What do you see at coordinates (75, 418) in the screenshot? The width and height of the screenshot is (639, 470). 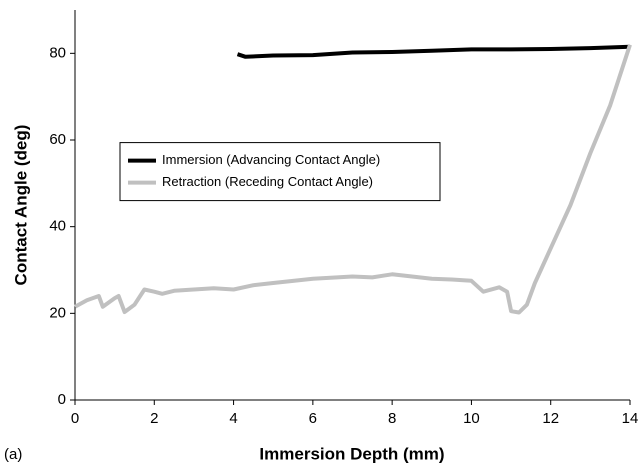 I see `x-tick-label: 0` at bounding box center [75, 418].